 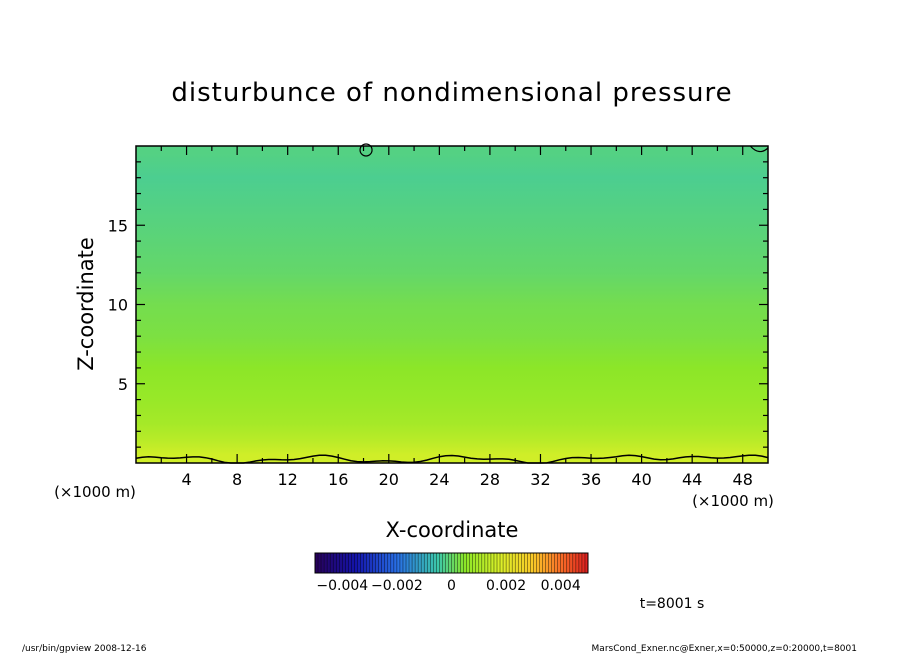 What do you see at coordinates (540, 479) in the screenshot?
I see `x-tick-label: 32` at bounding box center [540, 479].